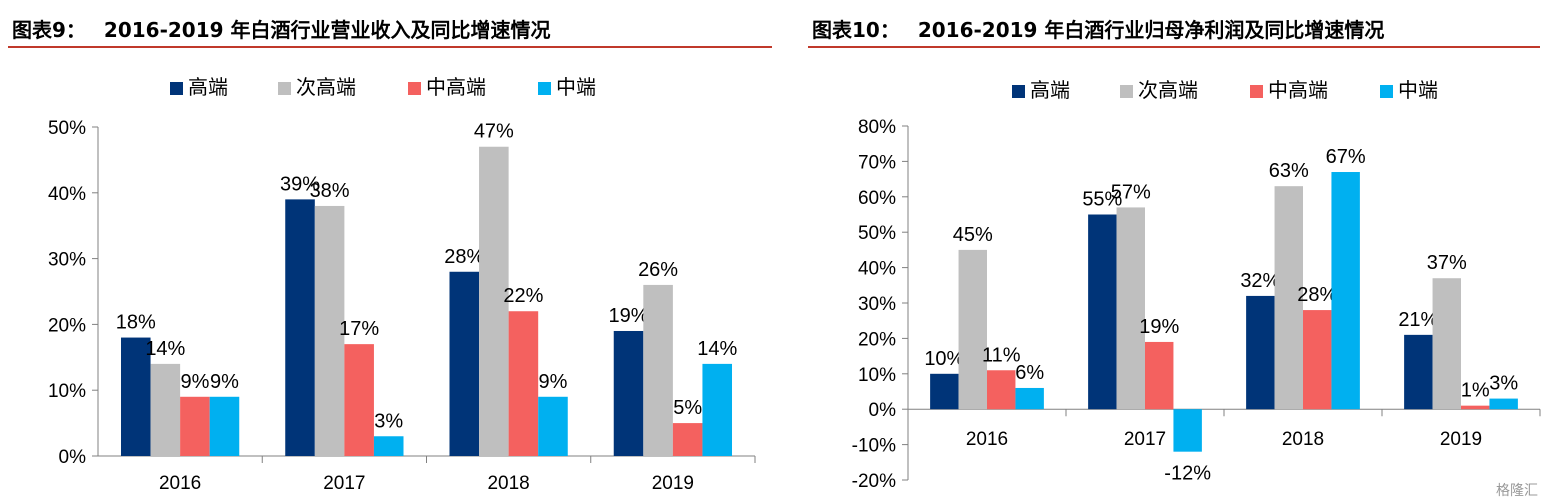 The image size is (1548, 504). What do you see at coordinates (327, 30) in the screenshot?
I see `chart-title-text: 2016-2019 年白酒行业营业收入及同比增速情况` at bounding box center [327, 30].